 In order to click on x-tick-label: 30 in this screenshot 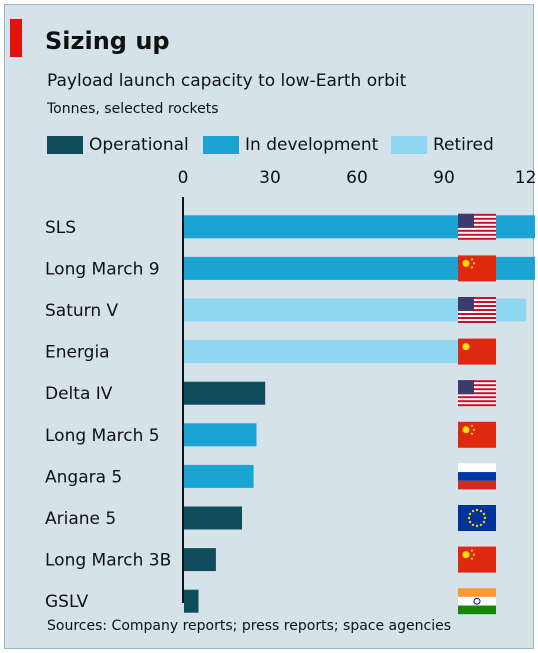, I will do `click(270, 178)`.